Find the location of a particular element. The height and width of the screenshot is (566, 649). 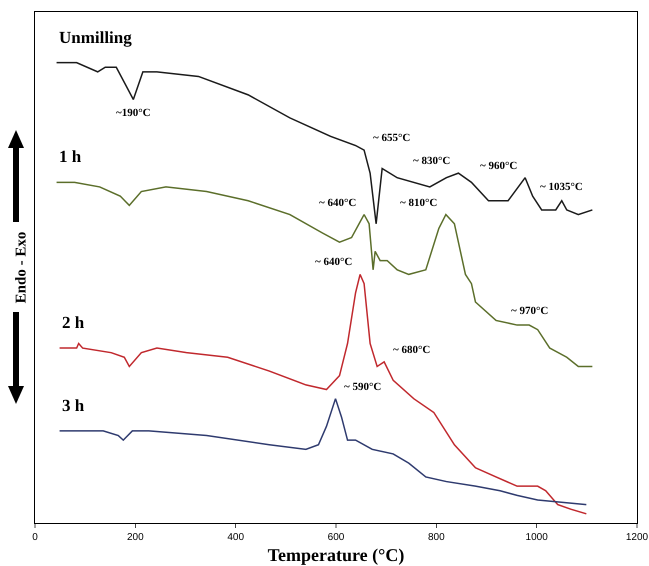

series-label: 3 h is located at coordinates (73, 405).